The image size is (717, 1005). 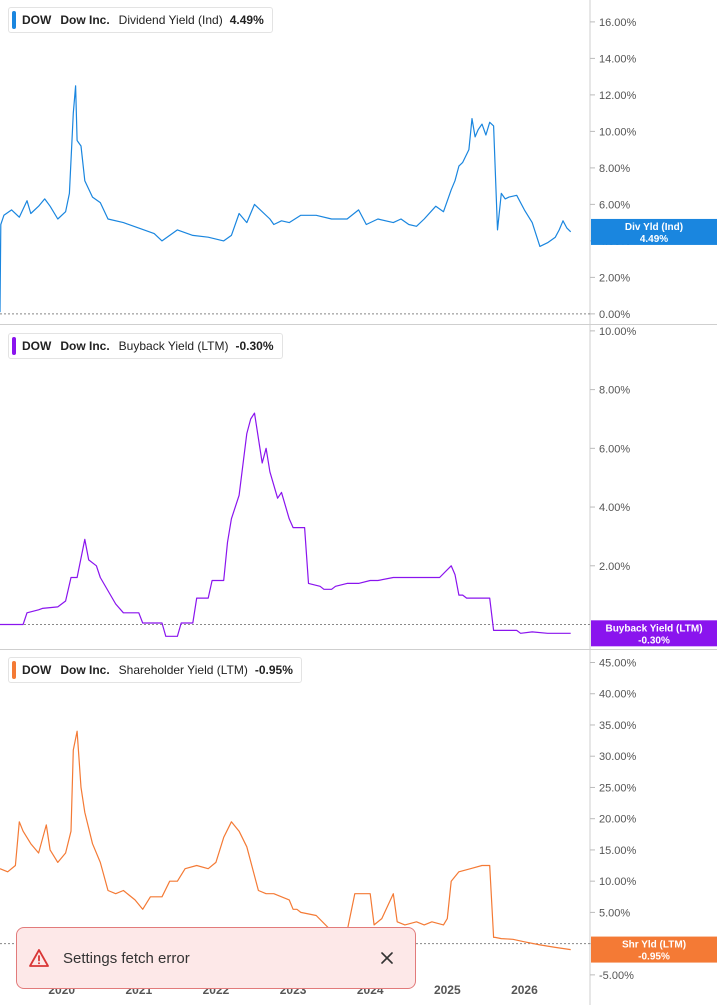 I want to click on y-tick-label: 0.00%, so click(x=614, y=315).